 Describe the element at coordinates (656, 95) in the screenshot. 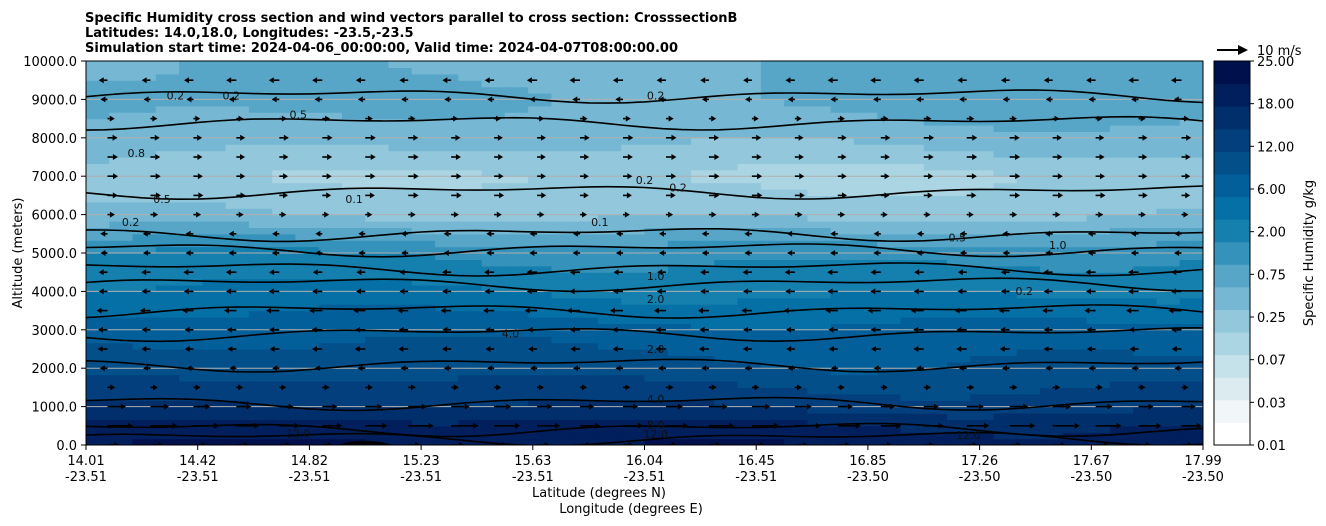

I see `contour-label: 0.2` at that location.